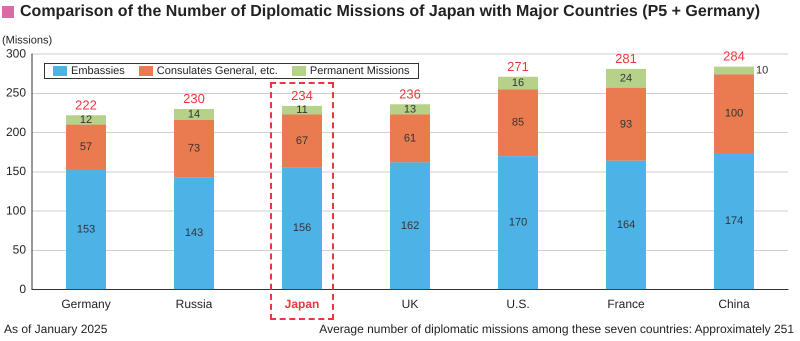 The image size is (800, 341). I want to click on data-label: 174, so click(734, 221).